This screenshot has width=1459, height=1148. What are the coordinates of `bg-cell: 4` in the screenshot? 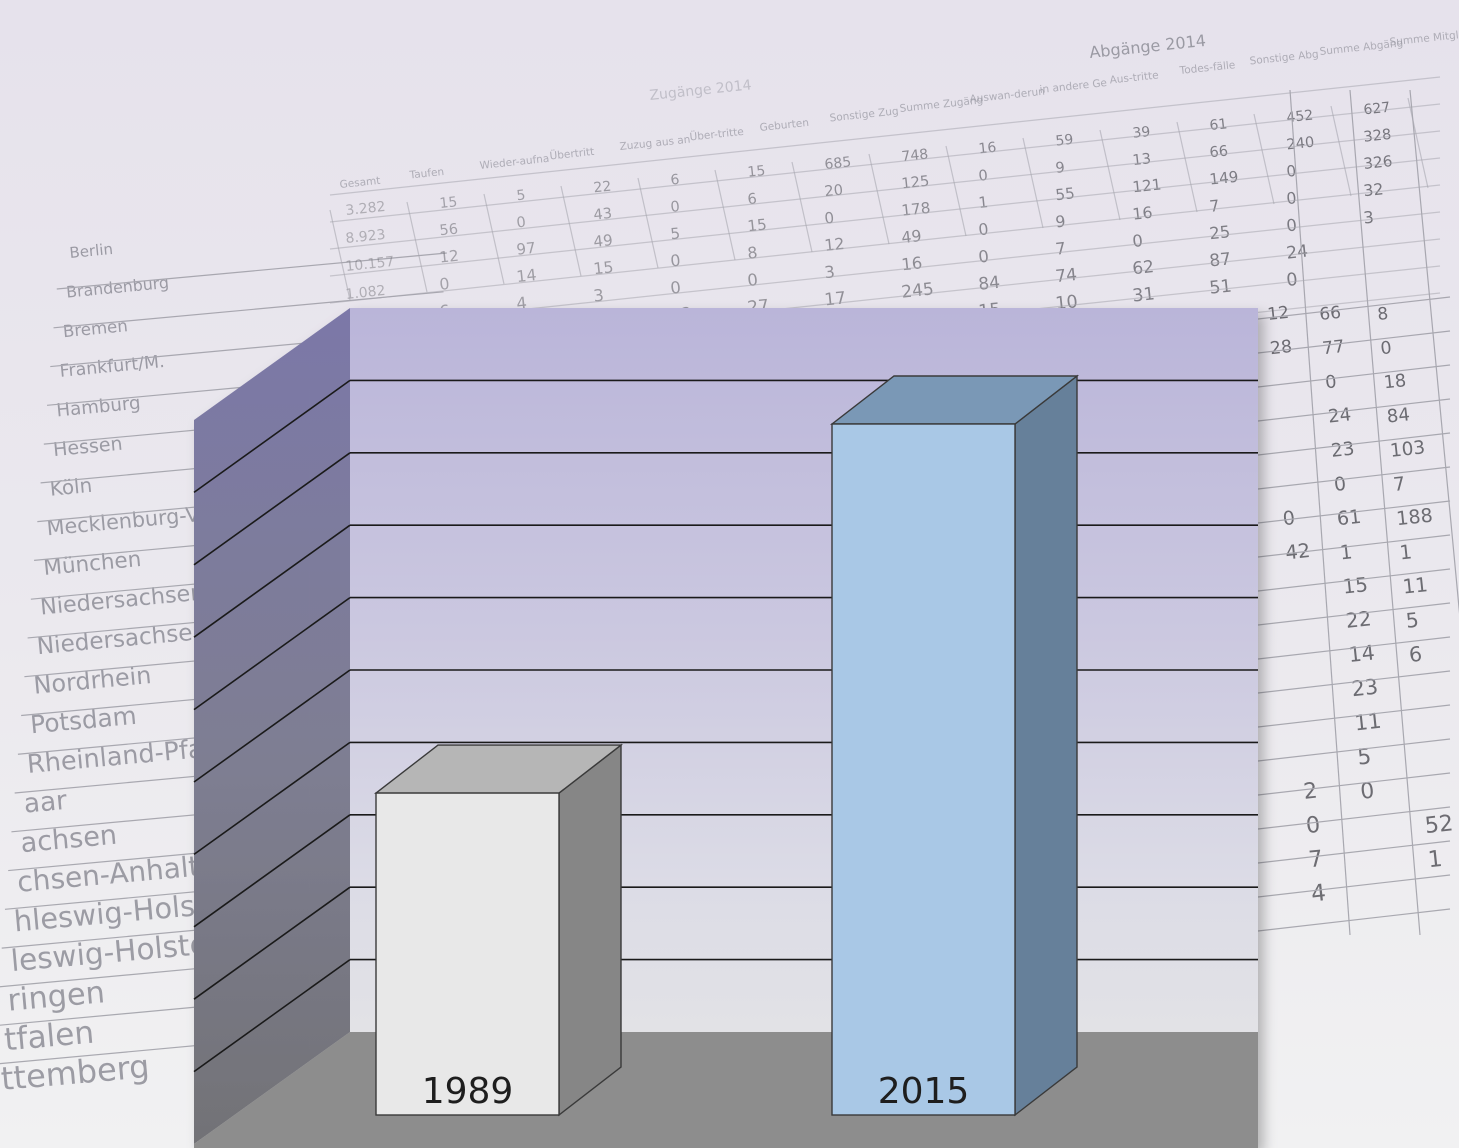 It's located at (1318, 893).